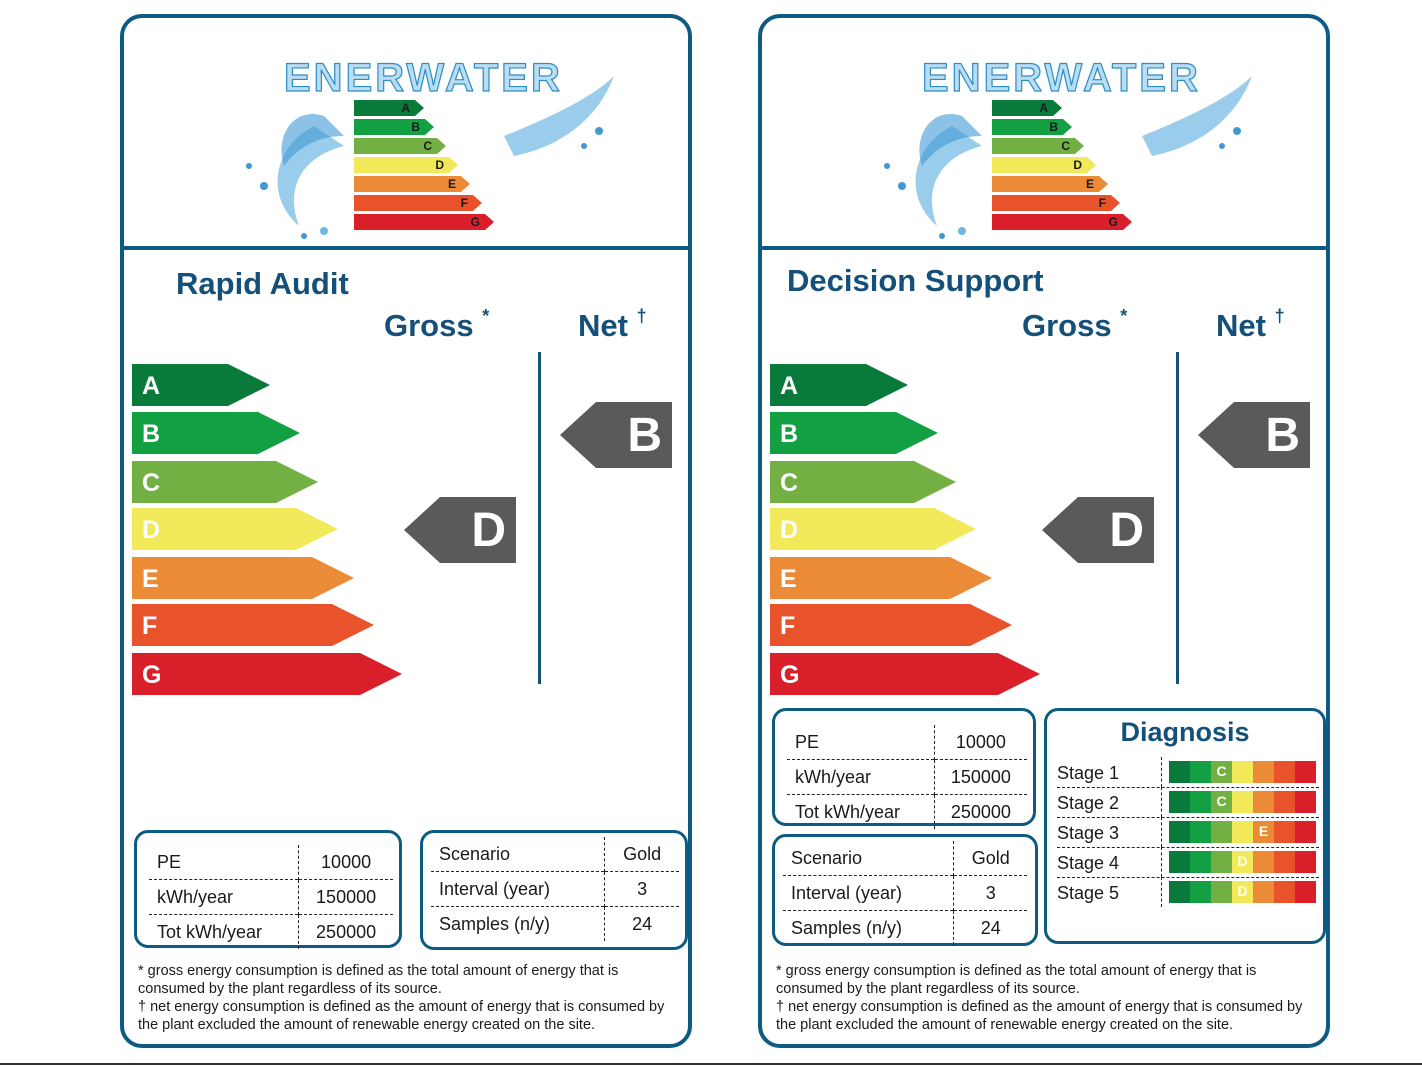 This screenshot has height=1067, width=1422. Describe the element at coordinates (423, 77) in the screenshot. I see `logo-text: ENERWATER` at that location.